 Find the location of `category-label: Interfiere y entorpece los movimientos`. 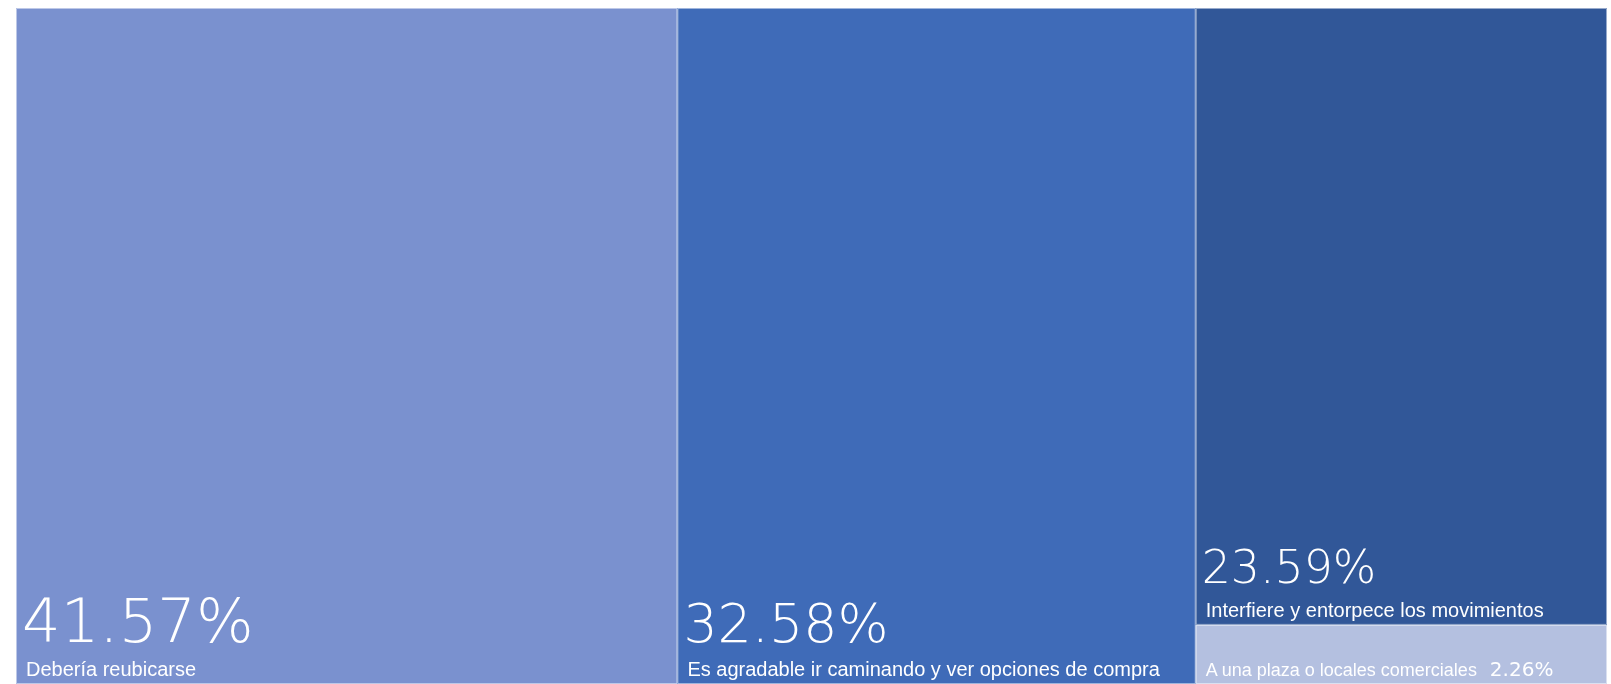

category-label: Interfiere y entorpece los movimientos is located at coordinates (1374, 609).